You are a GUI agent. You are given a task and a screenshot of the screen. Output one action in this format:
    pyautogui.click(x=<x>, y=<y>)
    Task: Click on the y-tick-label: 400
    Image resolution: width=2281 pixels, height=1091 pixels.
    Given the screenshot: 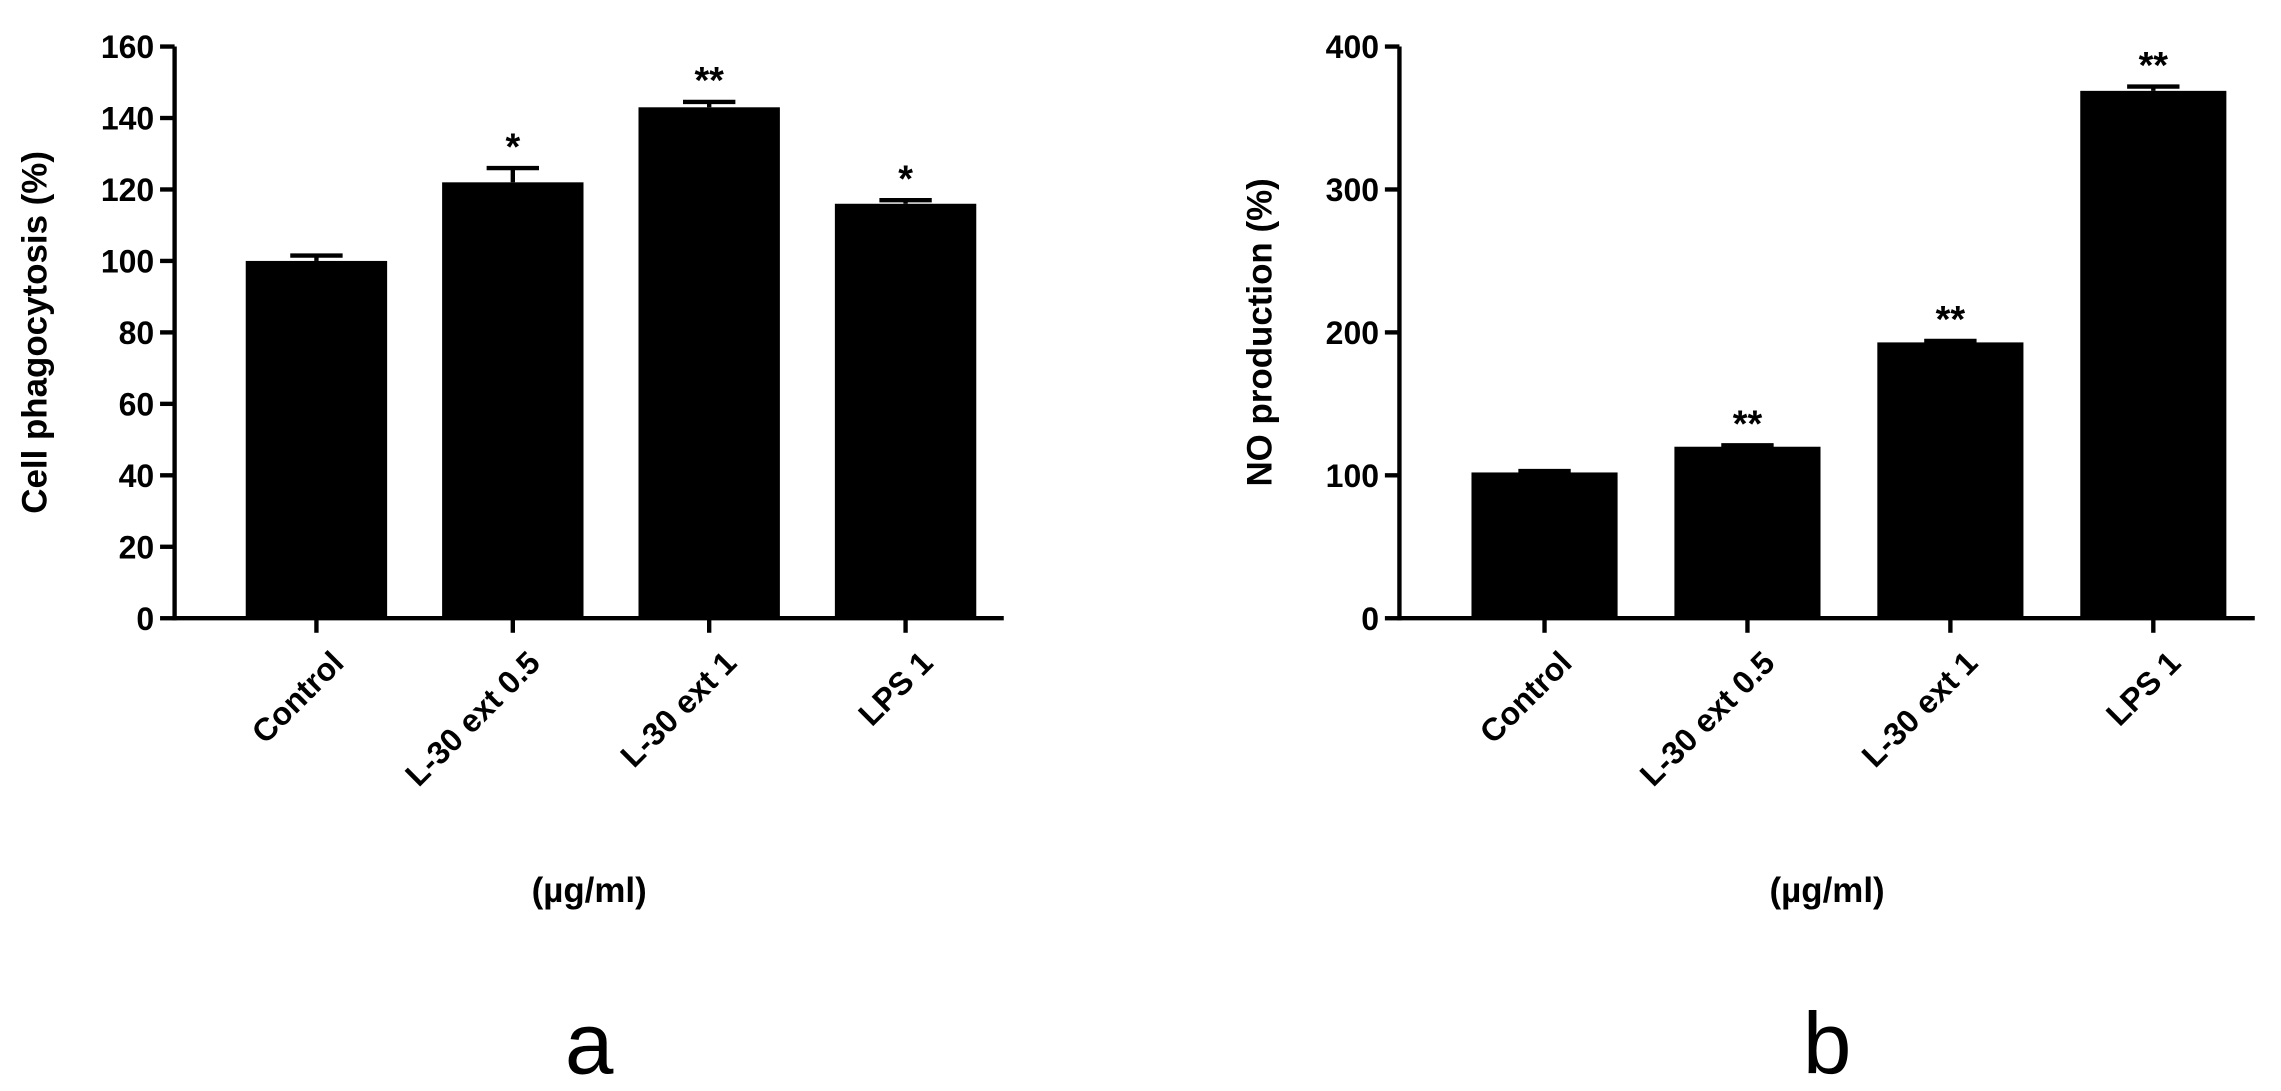 What is the action you would take?
    pyautogui.click(x=1352, y=47)
    